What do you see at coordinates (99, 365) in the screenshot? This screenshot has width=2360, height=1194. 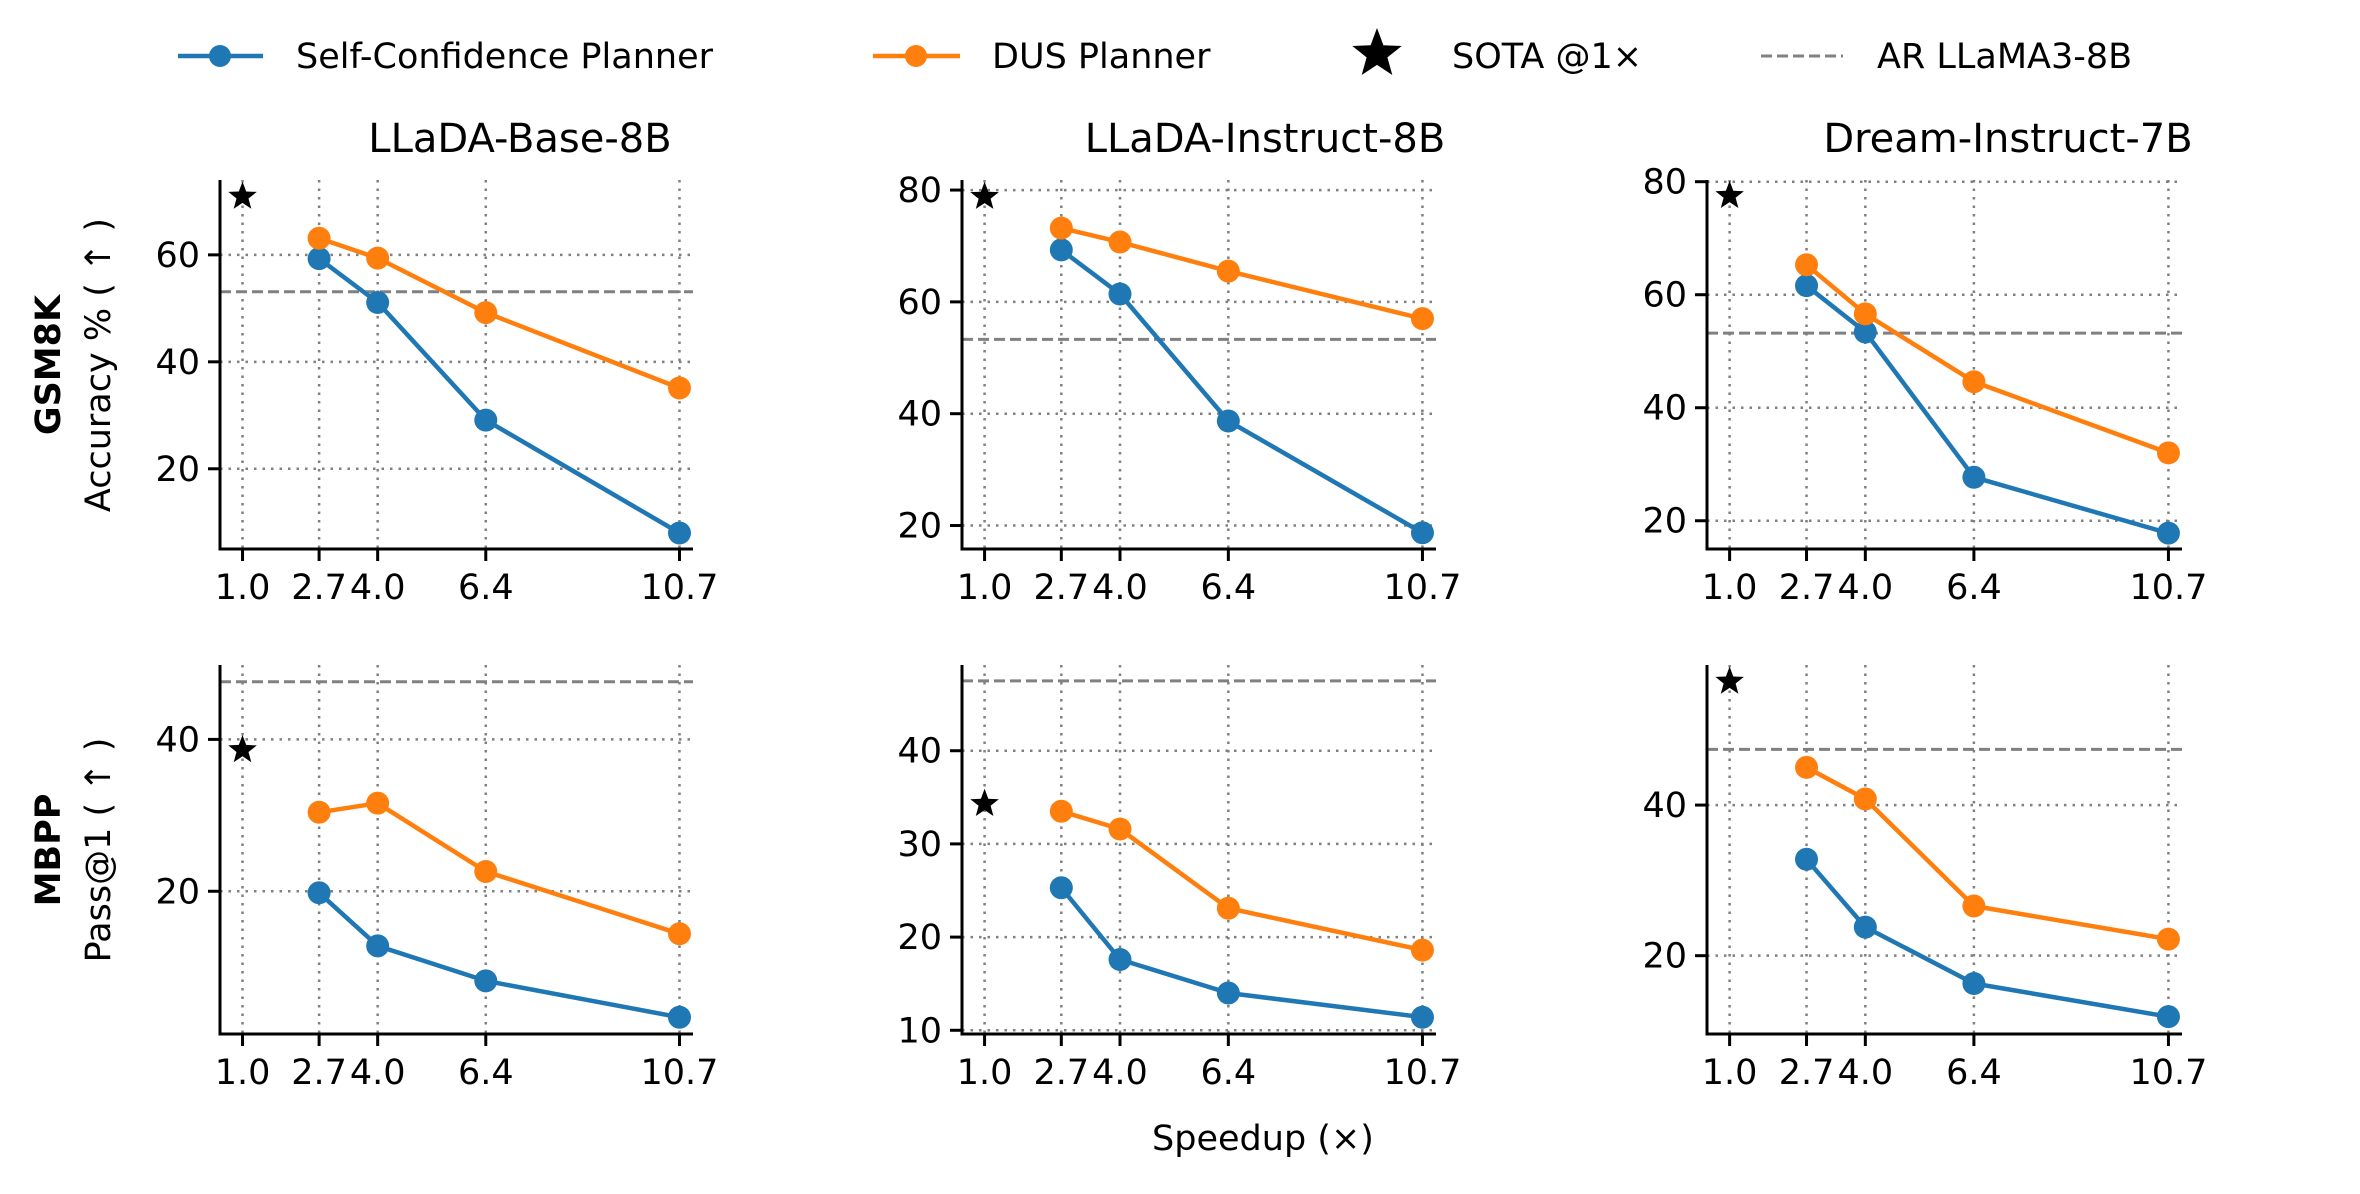 I see `y-axis-label-gsm8k: Accuracy % ( ↑ )` at bounding box center [99, 365].